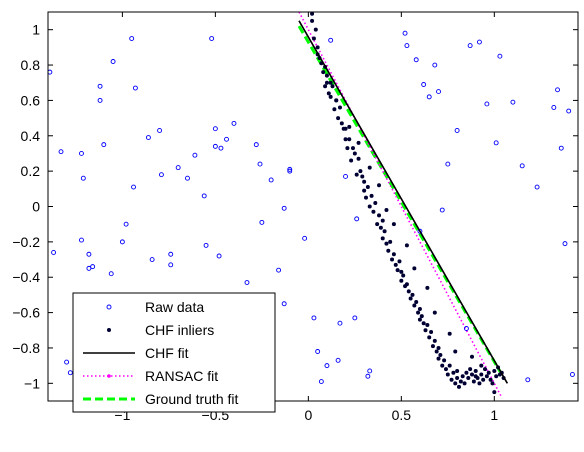 This screenshot has height=452, width=584. What do you see at coordinates (31, 171) in the screenshot?
I see `y-tick-label: 0.2` at bounding box center [31, 171].